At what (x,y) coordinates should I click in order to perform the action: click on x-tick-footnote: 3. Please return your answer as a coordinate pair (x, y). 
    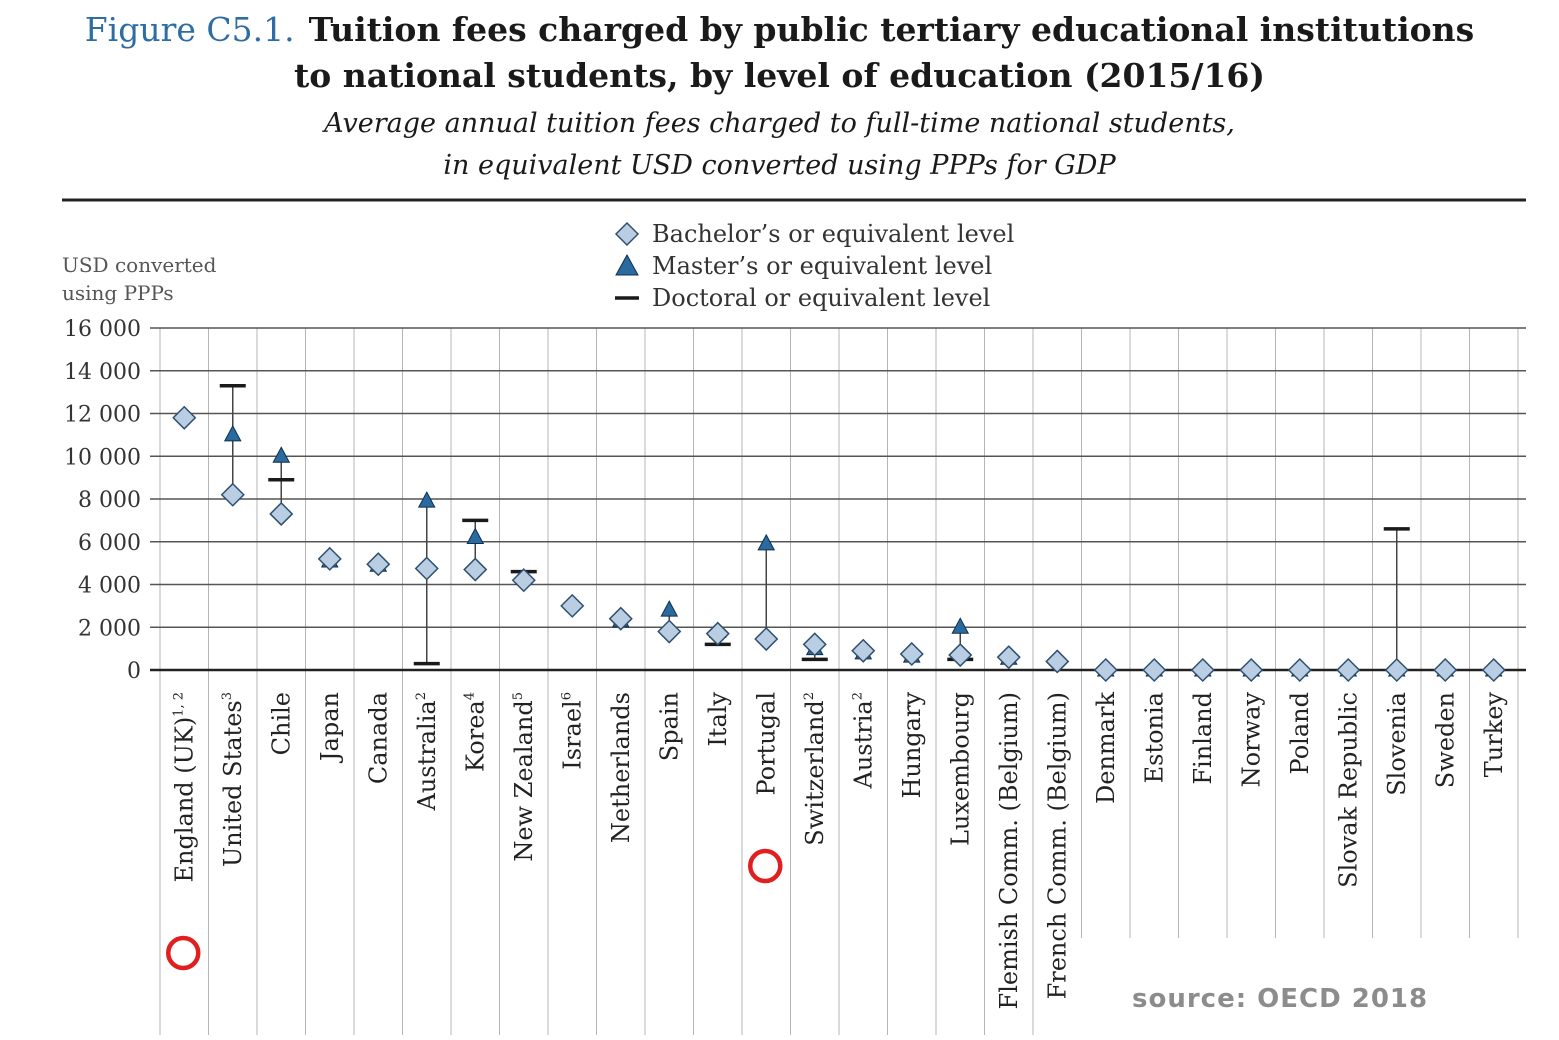
    Looking at the image, I should click on (227, 696).